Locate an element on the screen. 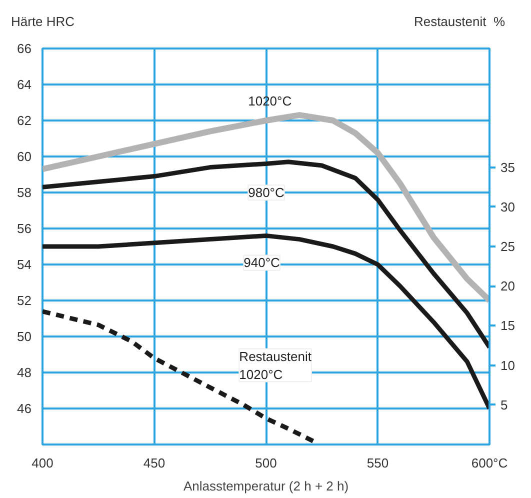 This screenshot has height=498, width=531. y2-tick-label: 15 is located at coordinates (507, 326).